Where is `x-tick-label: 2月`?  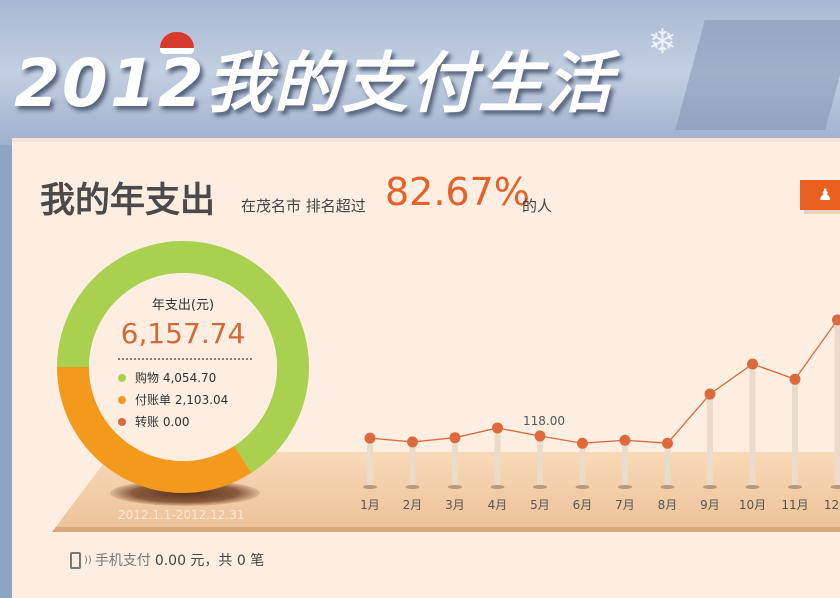
x-tick-label: 2月 is located at coordinates (413, 505).